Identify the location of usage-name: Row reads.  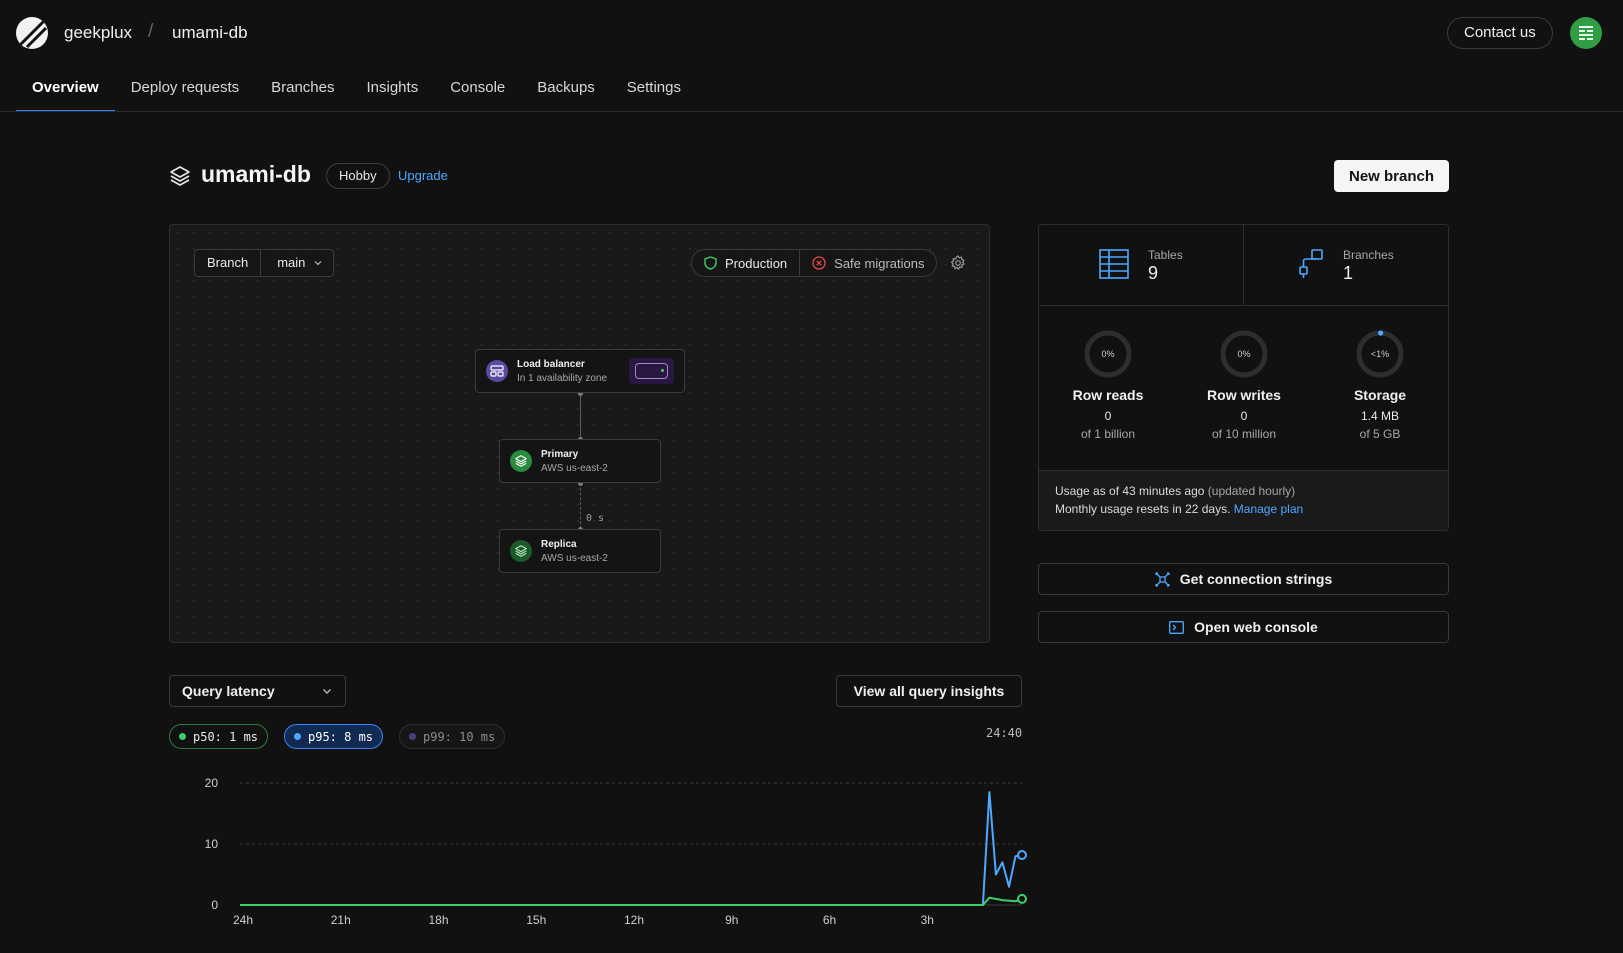
(1108, 395).